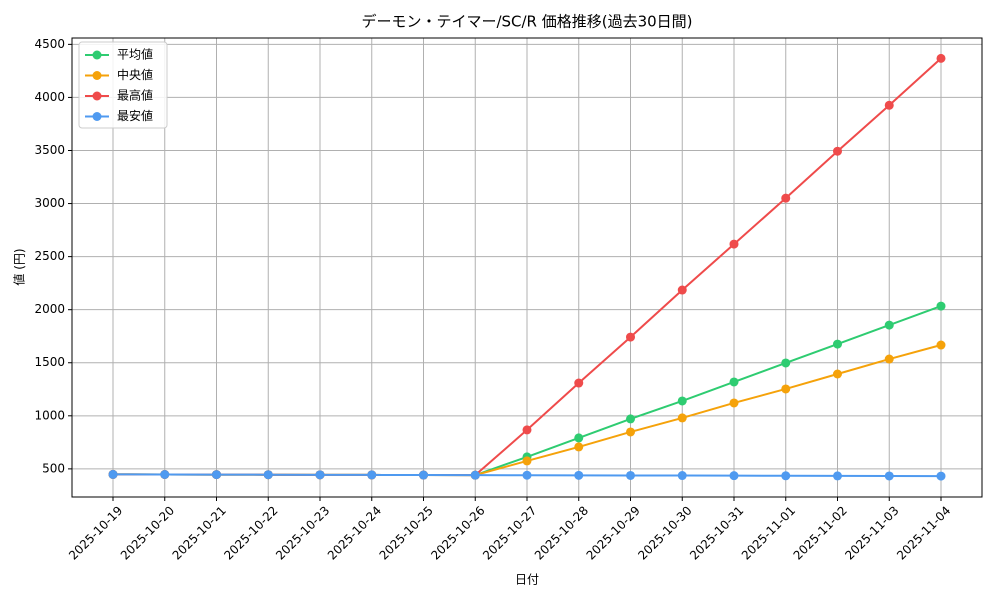 The width and height of the screenshot is (1000, 600). What do you see at coordinates (49, 150) in the screenshot?
I see `y-tick-label: 3500` at bounding box center [49, 150].